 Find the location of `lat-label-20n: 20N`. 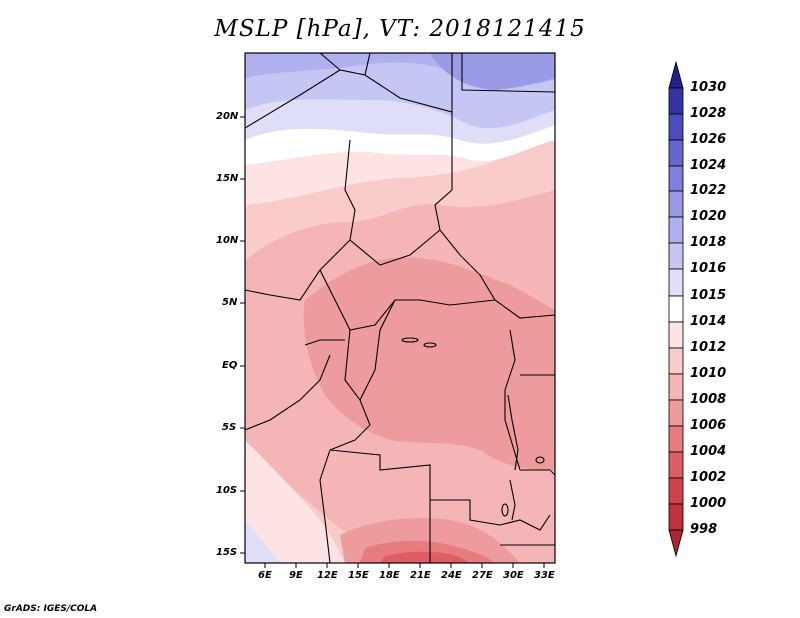

lat-label-20n: 20N is located at coordinates (227, 116).